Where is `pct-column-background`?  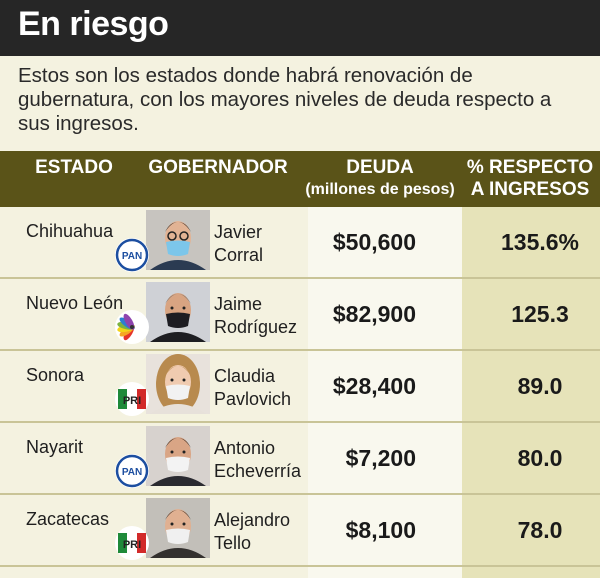 pct-column-background is located at coordinates (531, 392).